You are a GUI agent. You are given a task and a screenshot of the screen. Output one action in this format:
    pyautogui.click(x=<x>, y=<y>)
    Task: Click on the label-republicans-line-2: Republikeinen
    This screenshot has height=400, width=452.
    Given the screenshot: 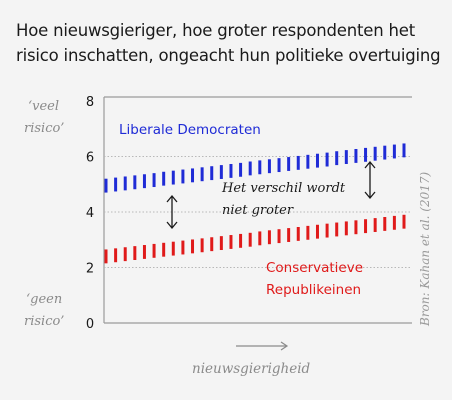 What is the action you would take?
    pyautogui.click(x=313, y=290)
    